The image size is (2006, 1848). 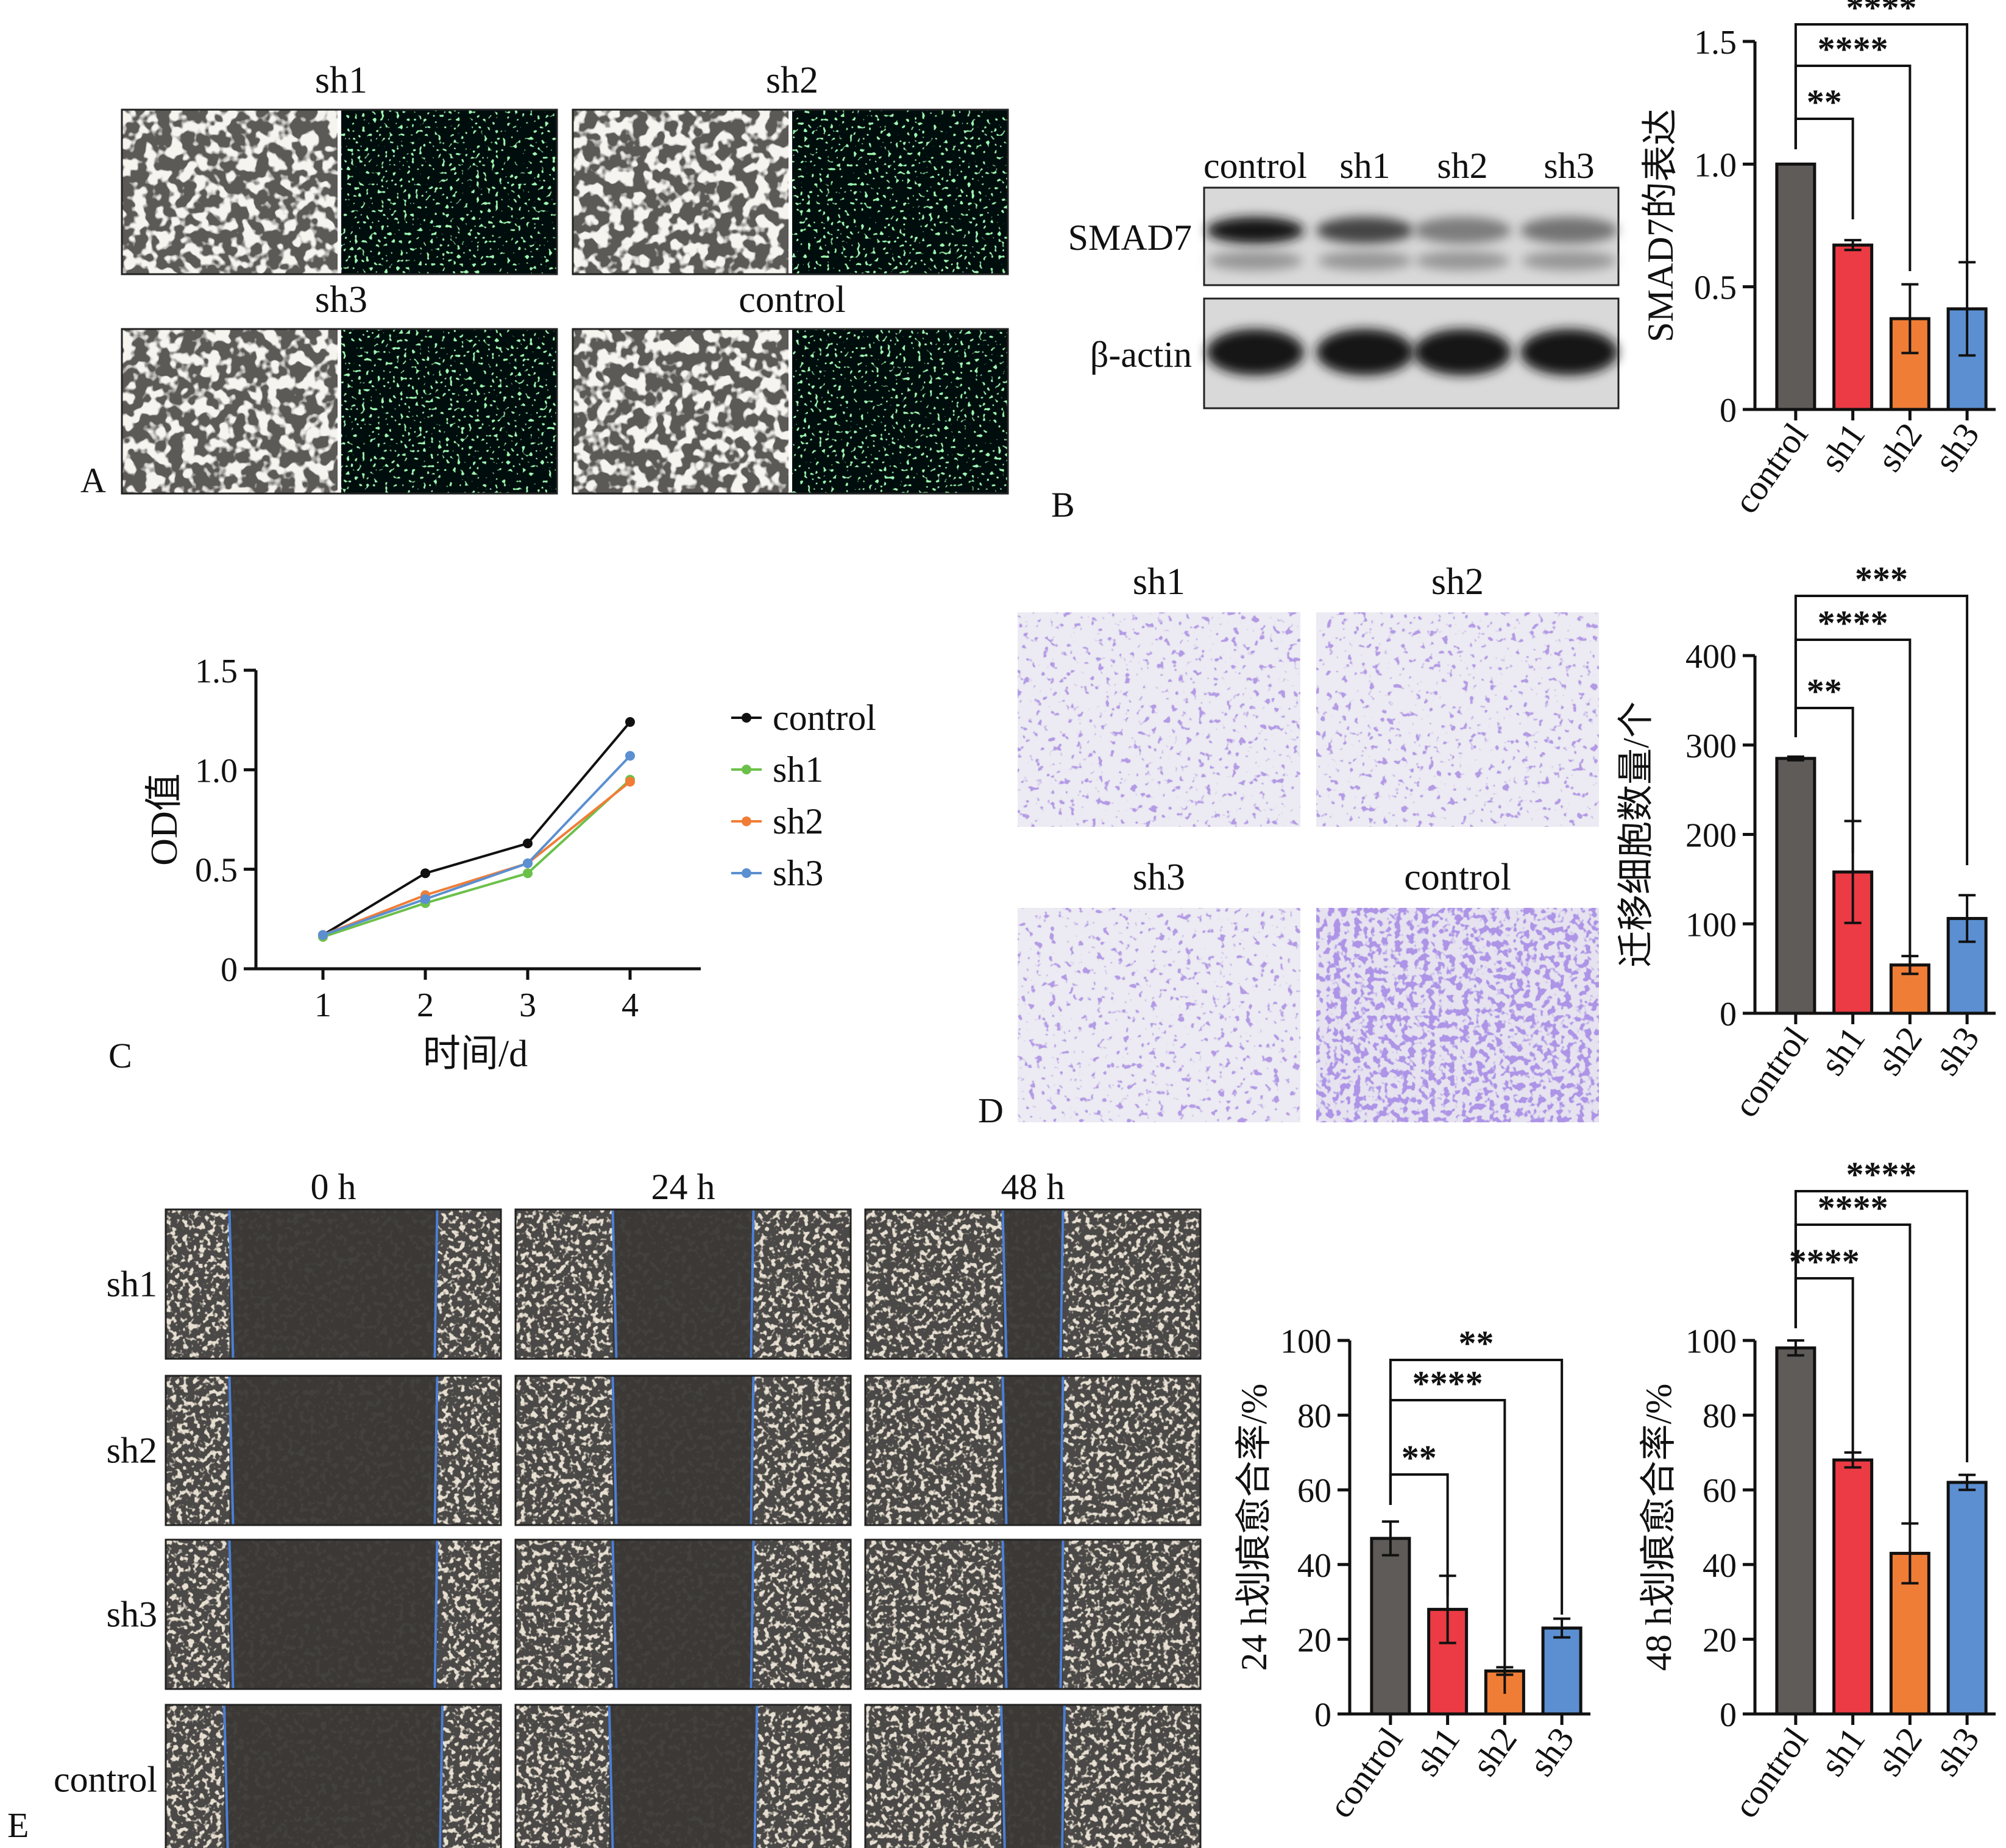 I want to click on y-tick-label: 300, so click(x=1711, y=746).